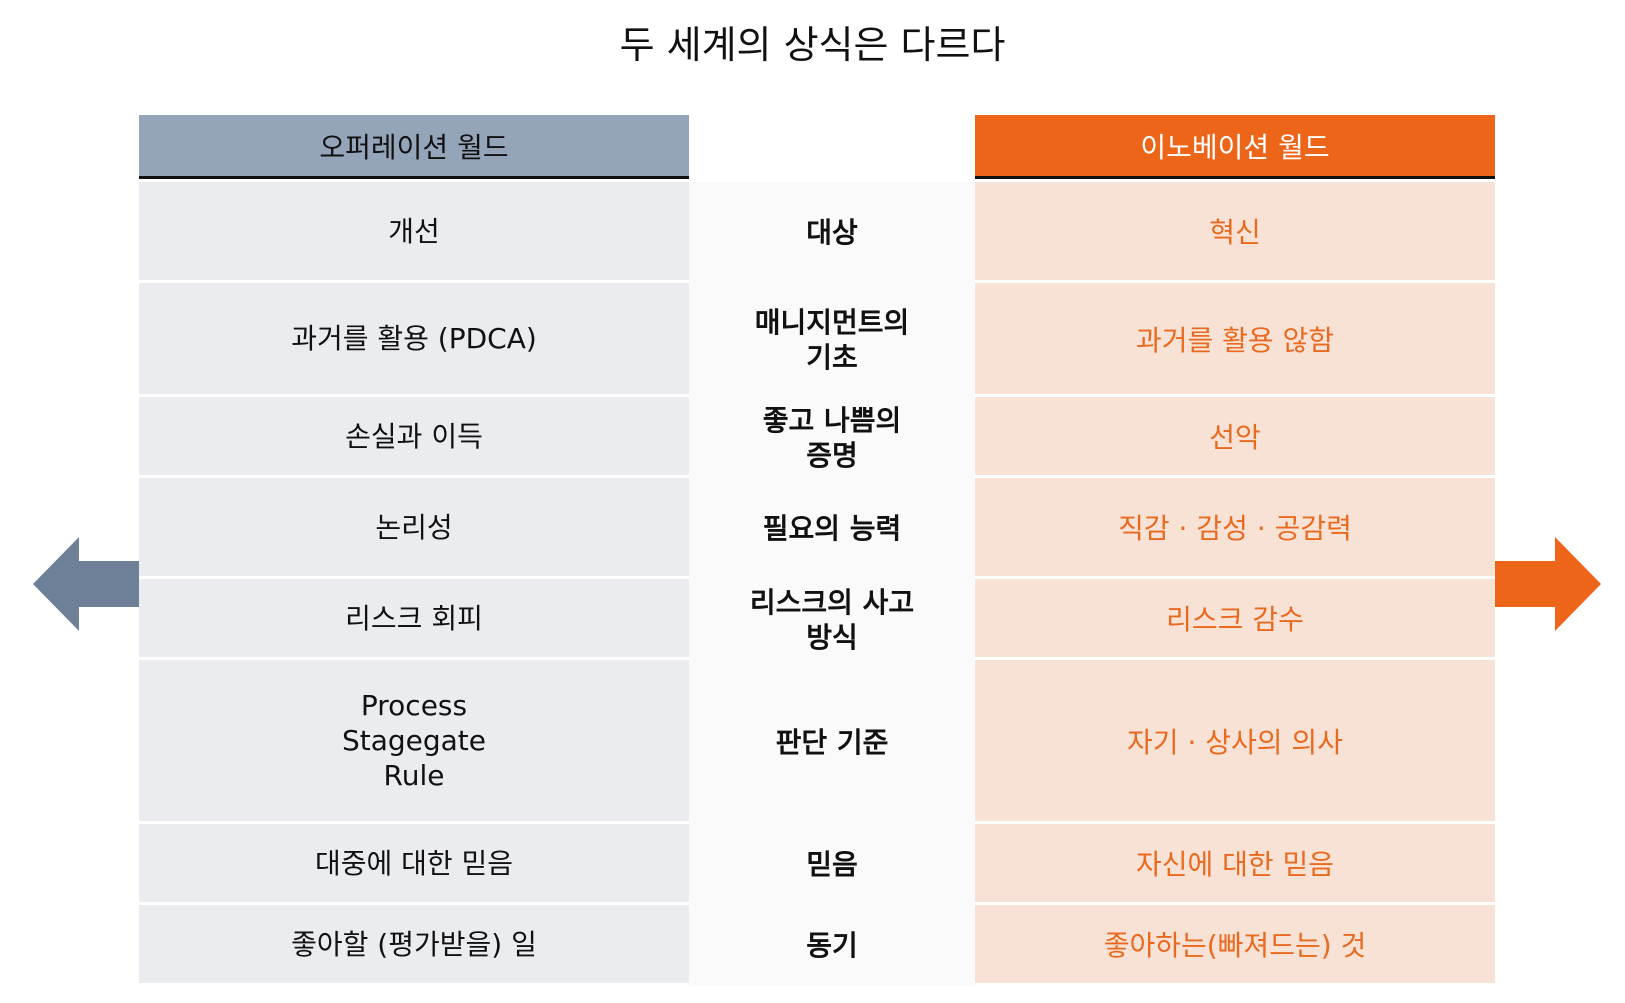 This screenshot has height=1003, width=1625. I want to click on operation-cell: 개선, so click(414, 232).